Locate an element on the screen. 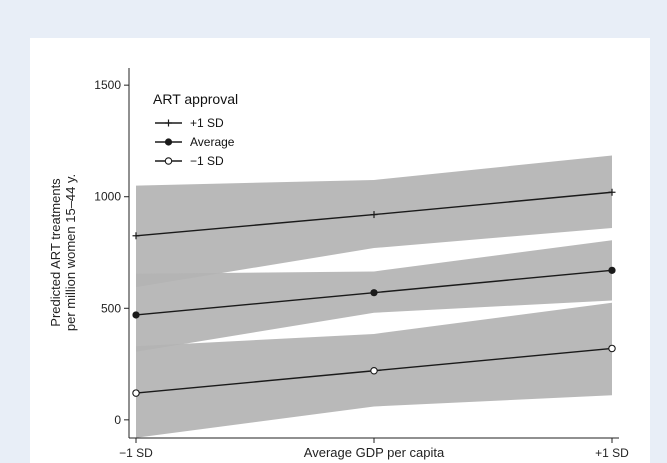  y-axis-title-line-0: Predicted ART treatments is located at coordinates (55, 252).